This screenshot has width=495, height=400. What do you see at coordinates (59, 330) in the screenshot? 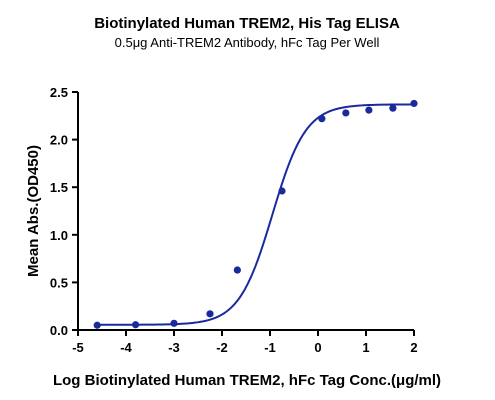
I see `y-tick-label: 0.0` at bounding box center [59, 330].